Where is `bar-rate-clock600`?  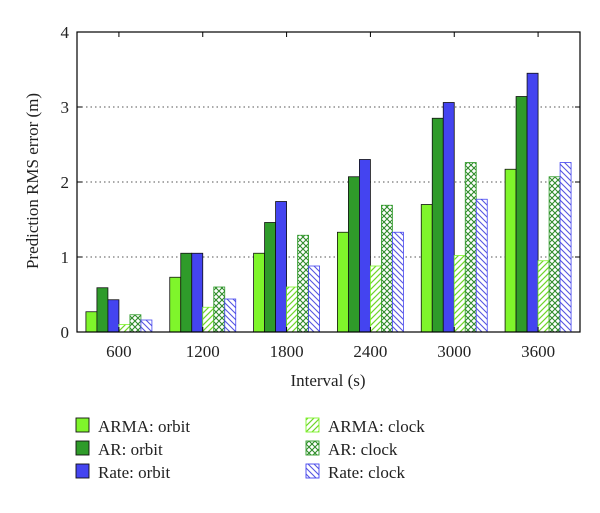 bar-rate-clock600 is located at coordinates (146, 326).